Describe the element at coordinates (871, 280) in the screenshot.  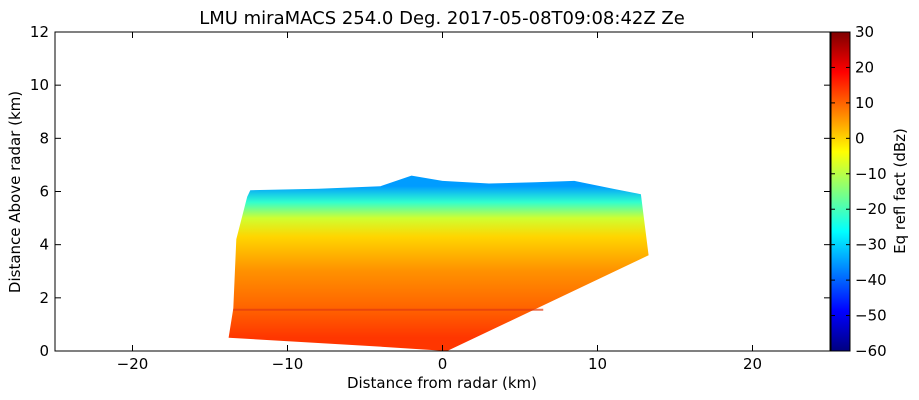
I see `colorbar-tick-label: −40` at that location.